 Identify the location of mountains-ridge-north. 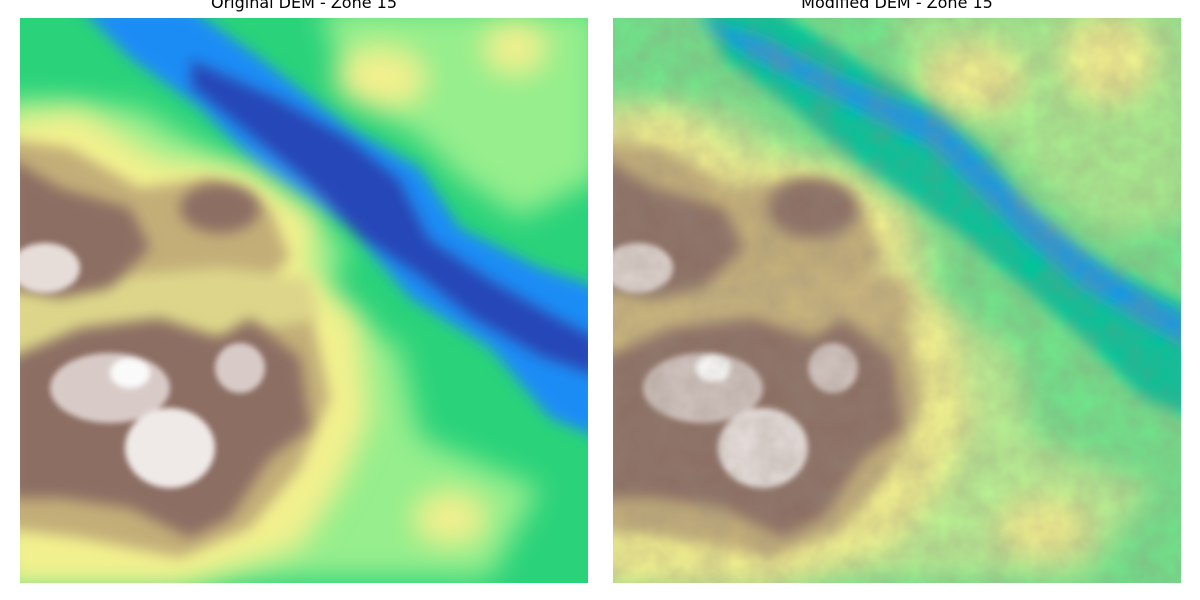
(220, 208).